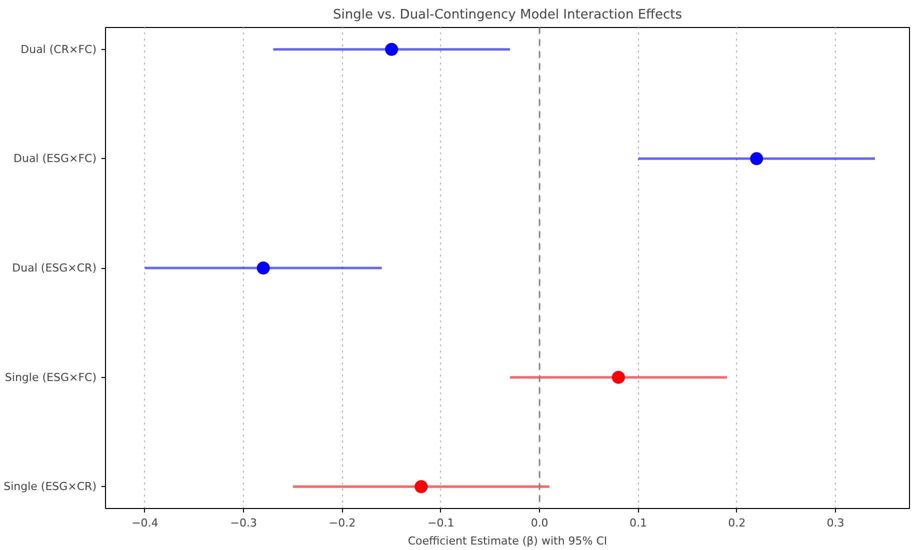 The image size is (914, 550). Describe the element at coordinates (508, 541) in the screenshot. I see `x-axis-title: Coefficient Estimate (β) with 95% CI` at that location.